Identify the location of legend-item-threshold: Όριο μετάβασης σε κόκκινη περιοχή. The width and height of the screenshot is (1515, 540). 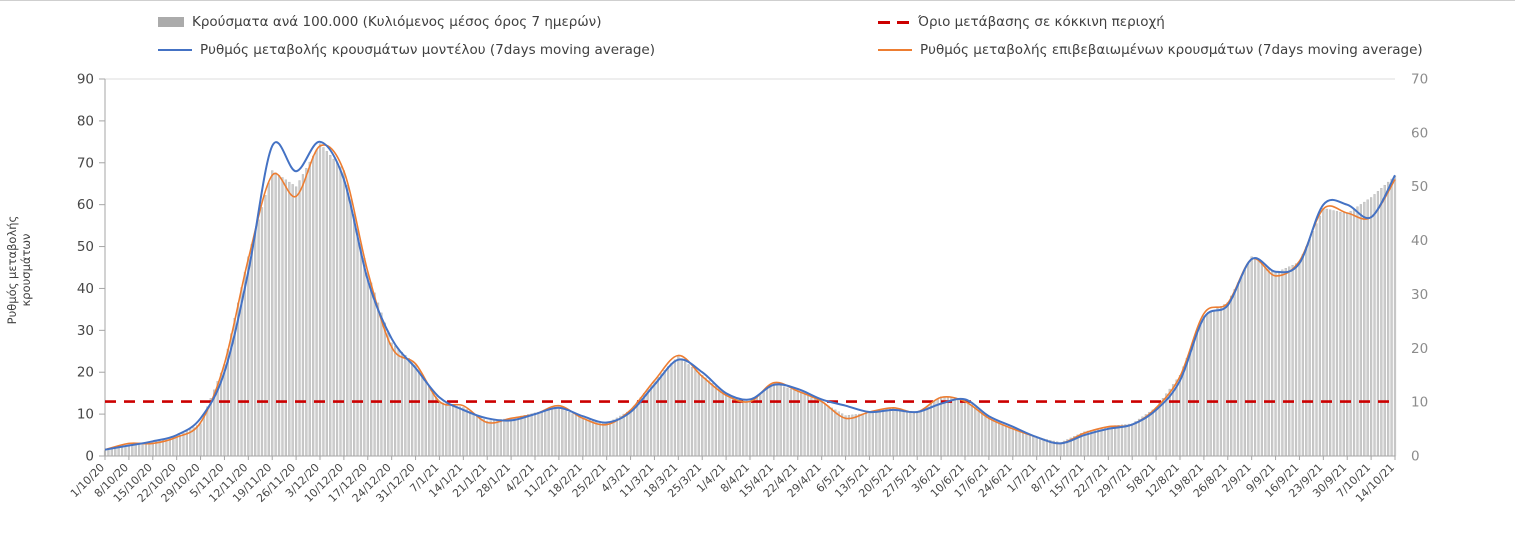
(1021, 22).